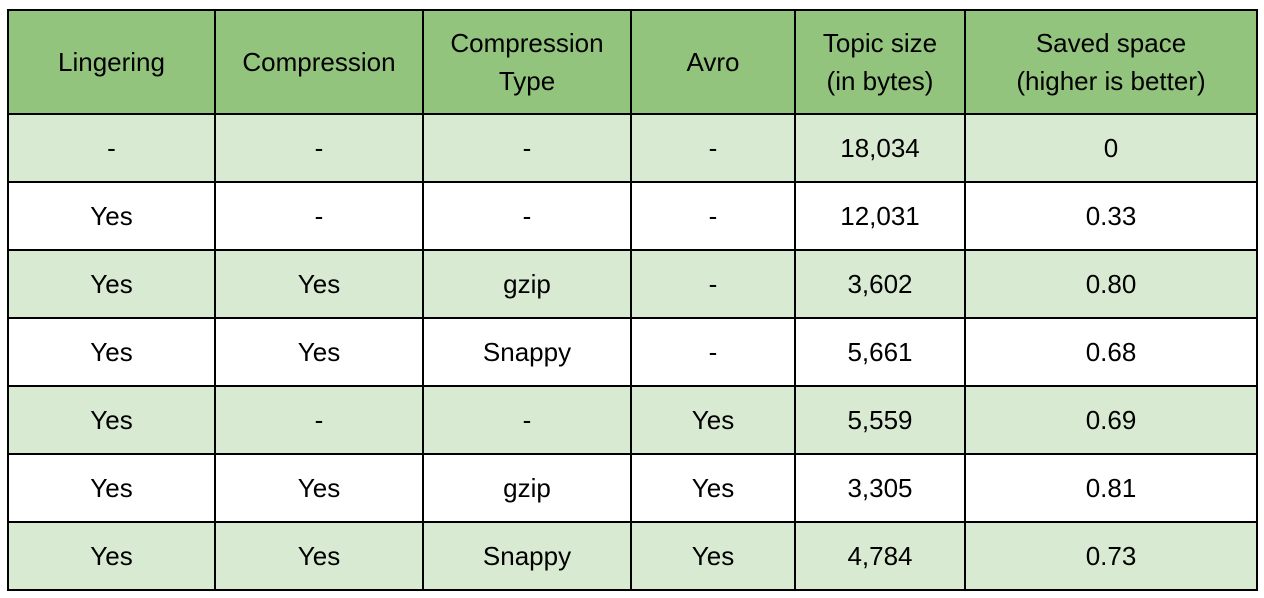 This screenshot has width=1264, height=598. Describe the element at coordinates (880, 420) in the screenshot. I see `cell-topic-size: 5,559` at that location.